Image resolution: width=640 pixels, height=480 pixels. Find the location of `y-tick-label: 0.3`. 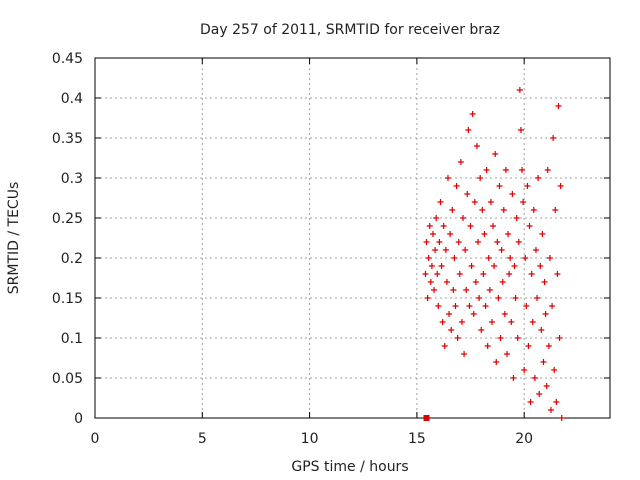

y-tick-label: 0.3 is located at coordinates (72, 179).